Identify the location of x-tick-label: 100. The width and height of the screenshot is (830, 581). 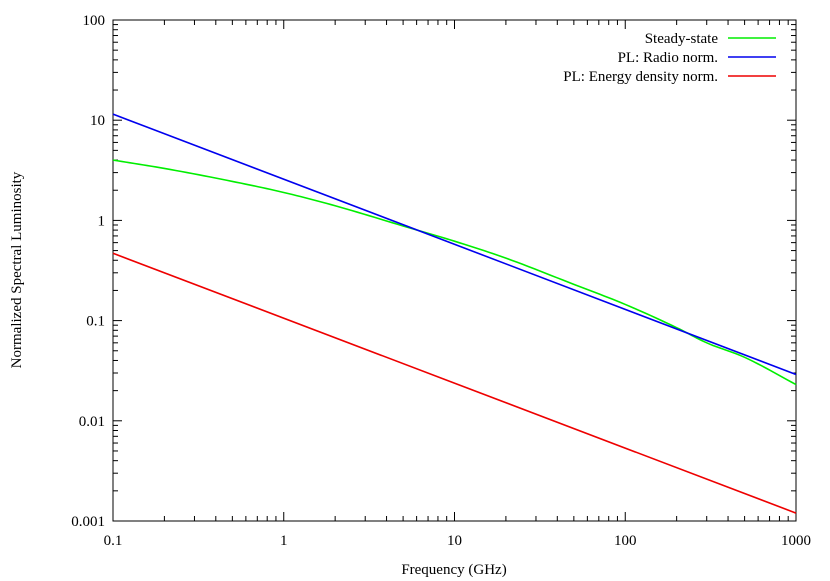
(625, 541).